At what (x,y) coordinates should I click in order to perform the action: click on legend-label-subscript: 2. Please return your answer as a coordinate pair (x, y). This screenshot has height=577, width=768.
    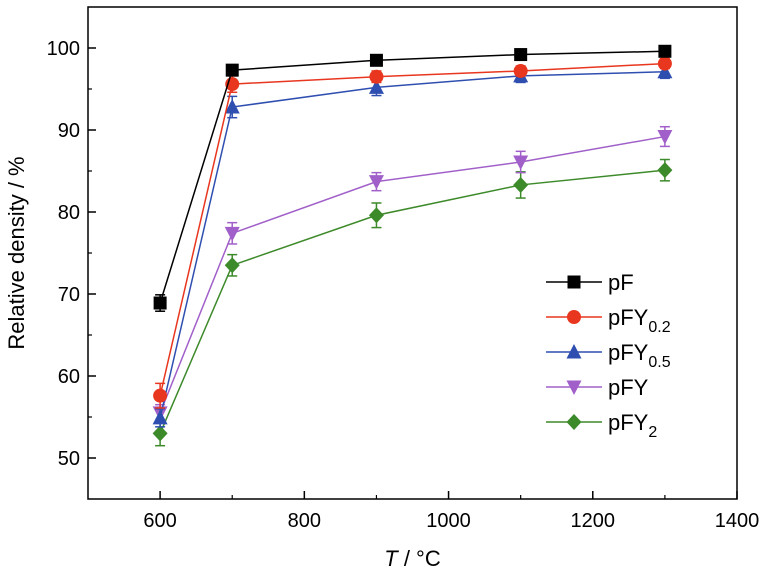
    Looking at the image, I should click on (652, 432).